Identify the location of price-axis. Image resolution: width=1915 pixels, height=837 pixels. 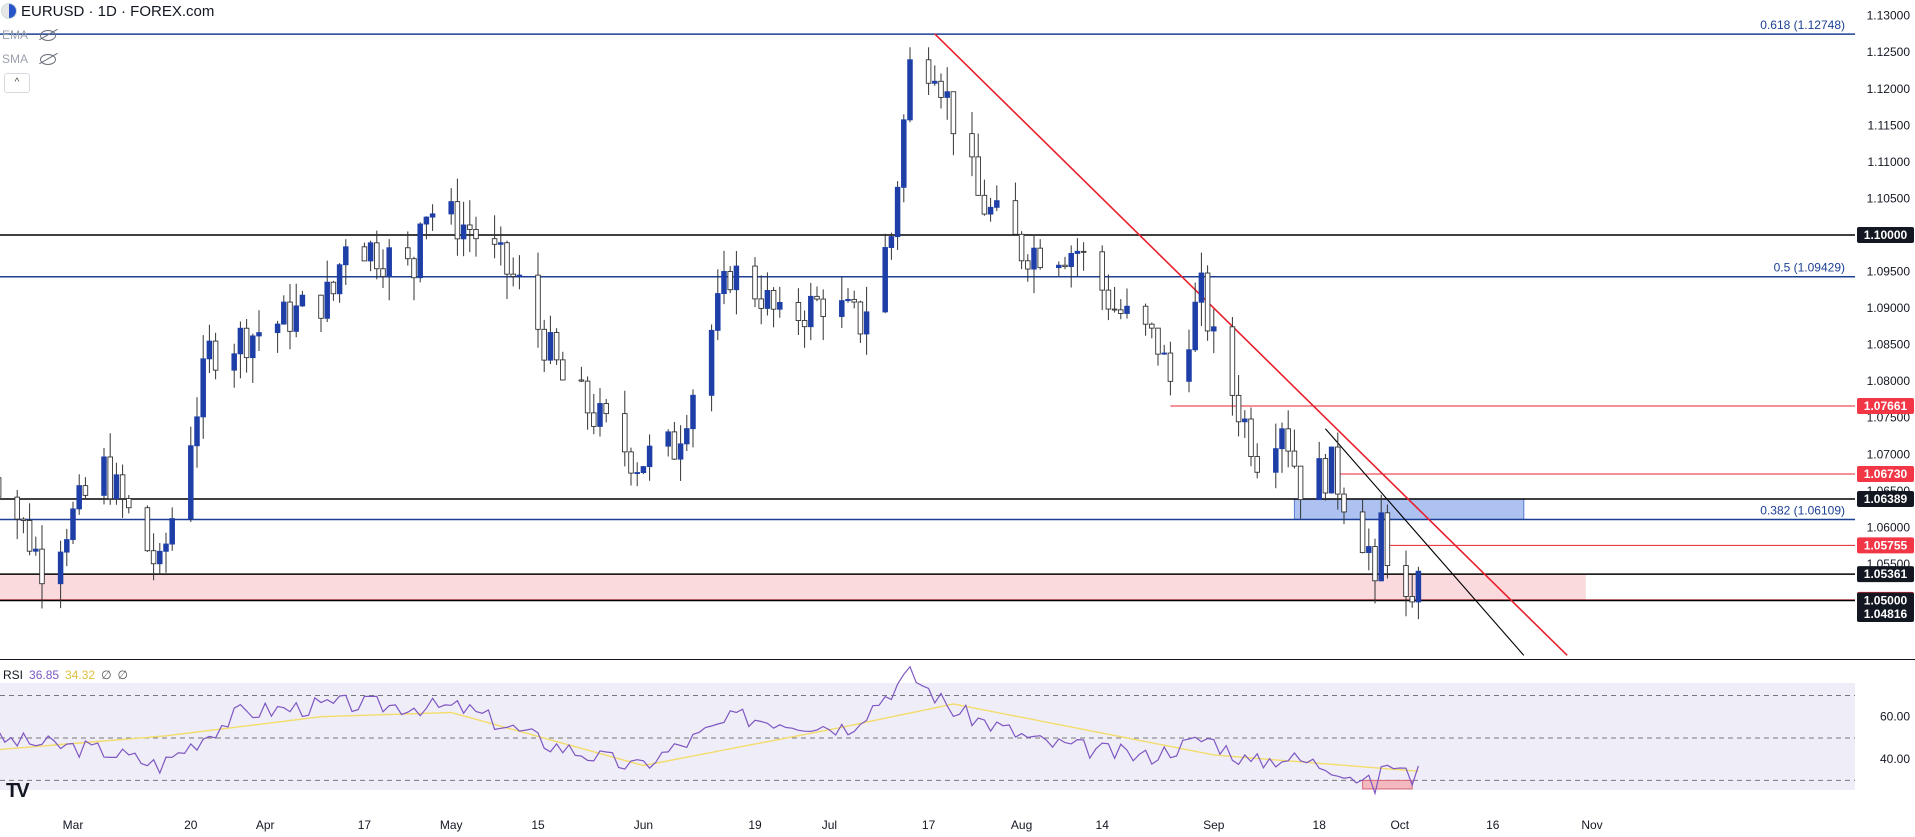
(1885, 418).